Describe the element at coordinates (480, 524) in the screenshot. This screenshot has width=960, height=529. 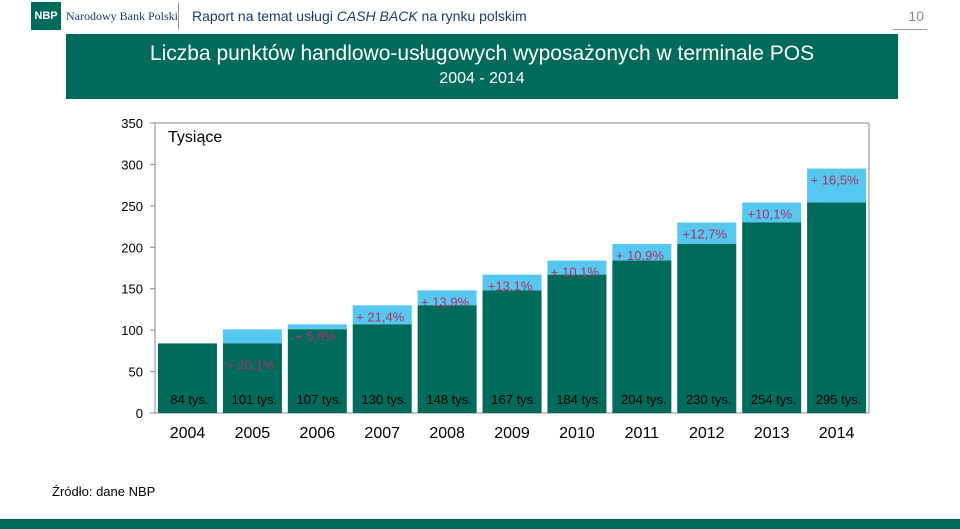
I see `footer-bar` at that location.